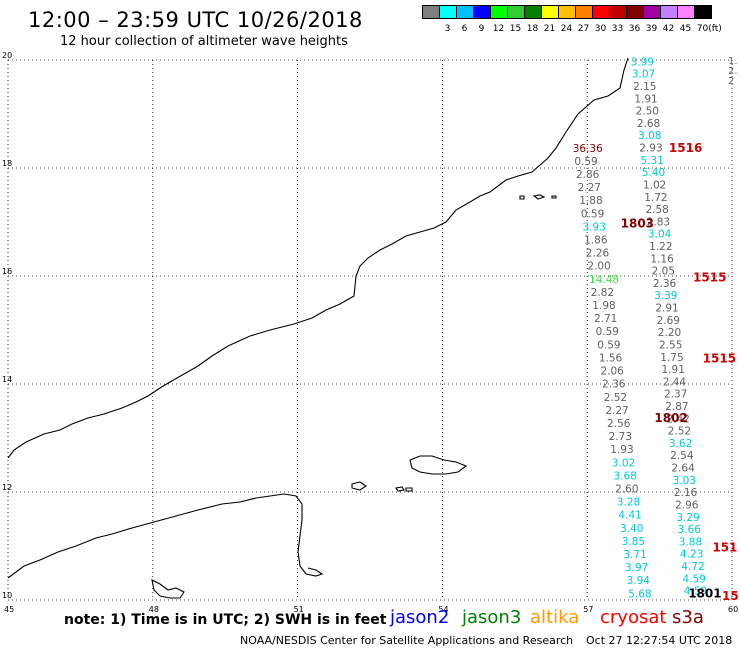 The height and width of the screenshot is (650, 740). Describe the element at coordinates (603, 306) in the screenshot. I see `swh-value-track-b: 1.98` at that location.